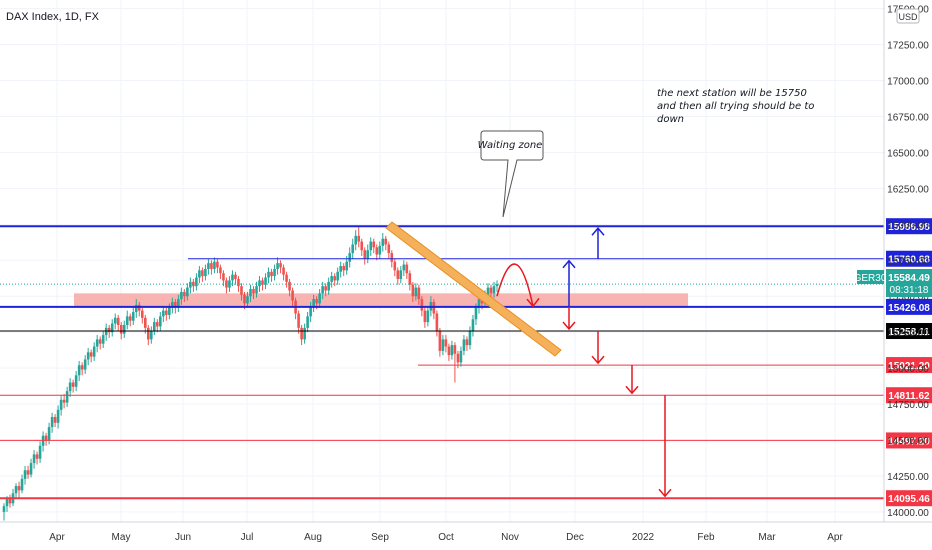  I want to click on x-tick-label: Mar, so click(767, 537).